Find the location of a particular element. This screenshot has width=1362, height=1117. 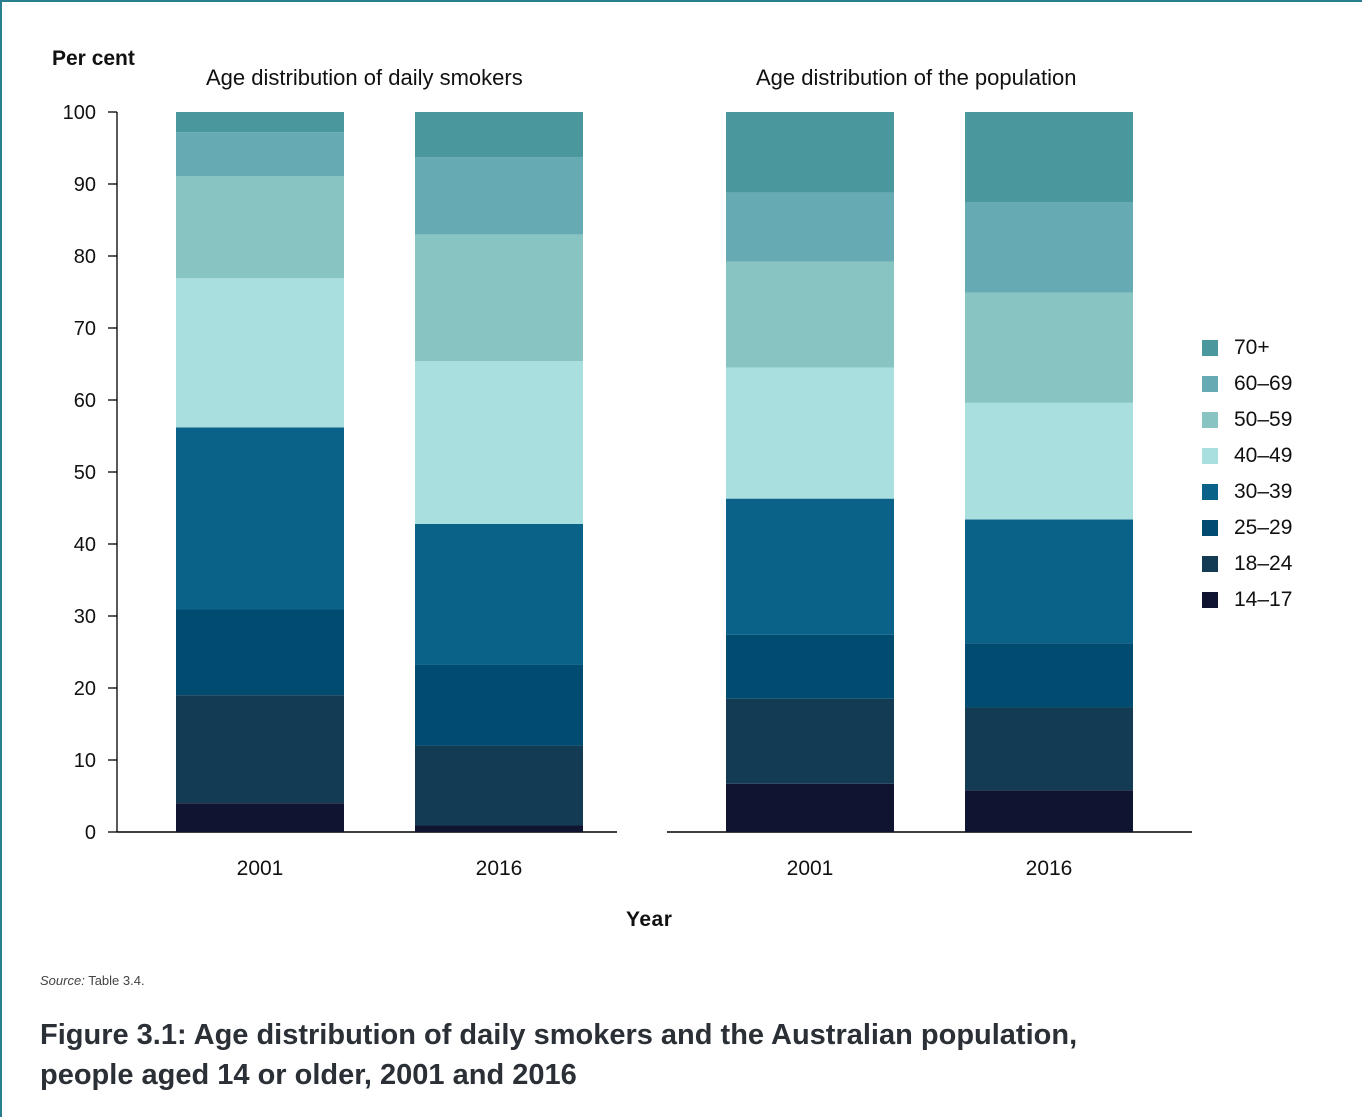

legend-item: 25–29 is located at coordinates (1247, 528).